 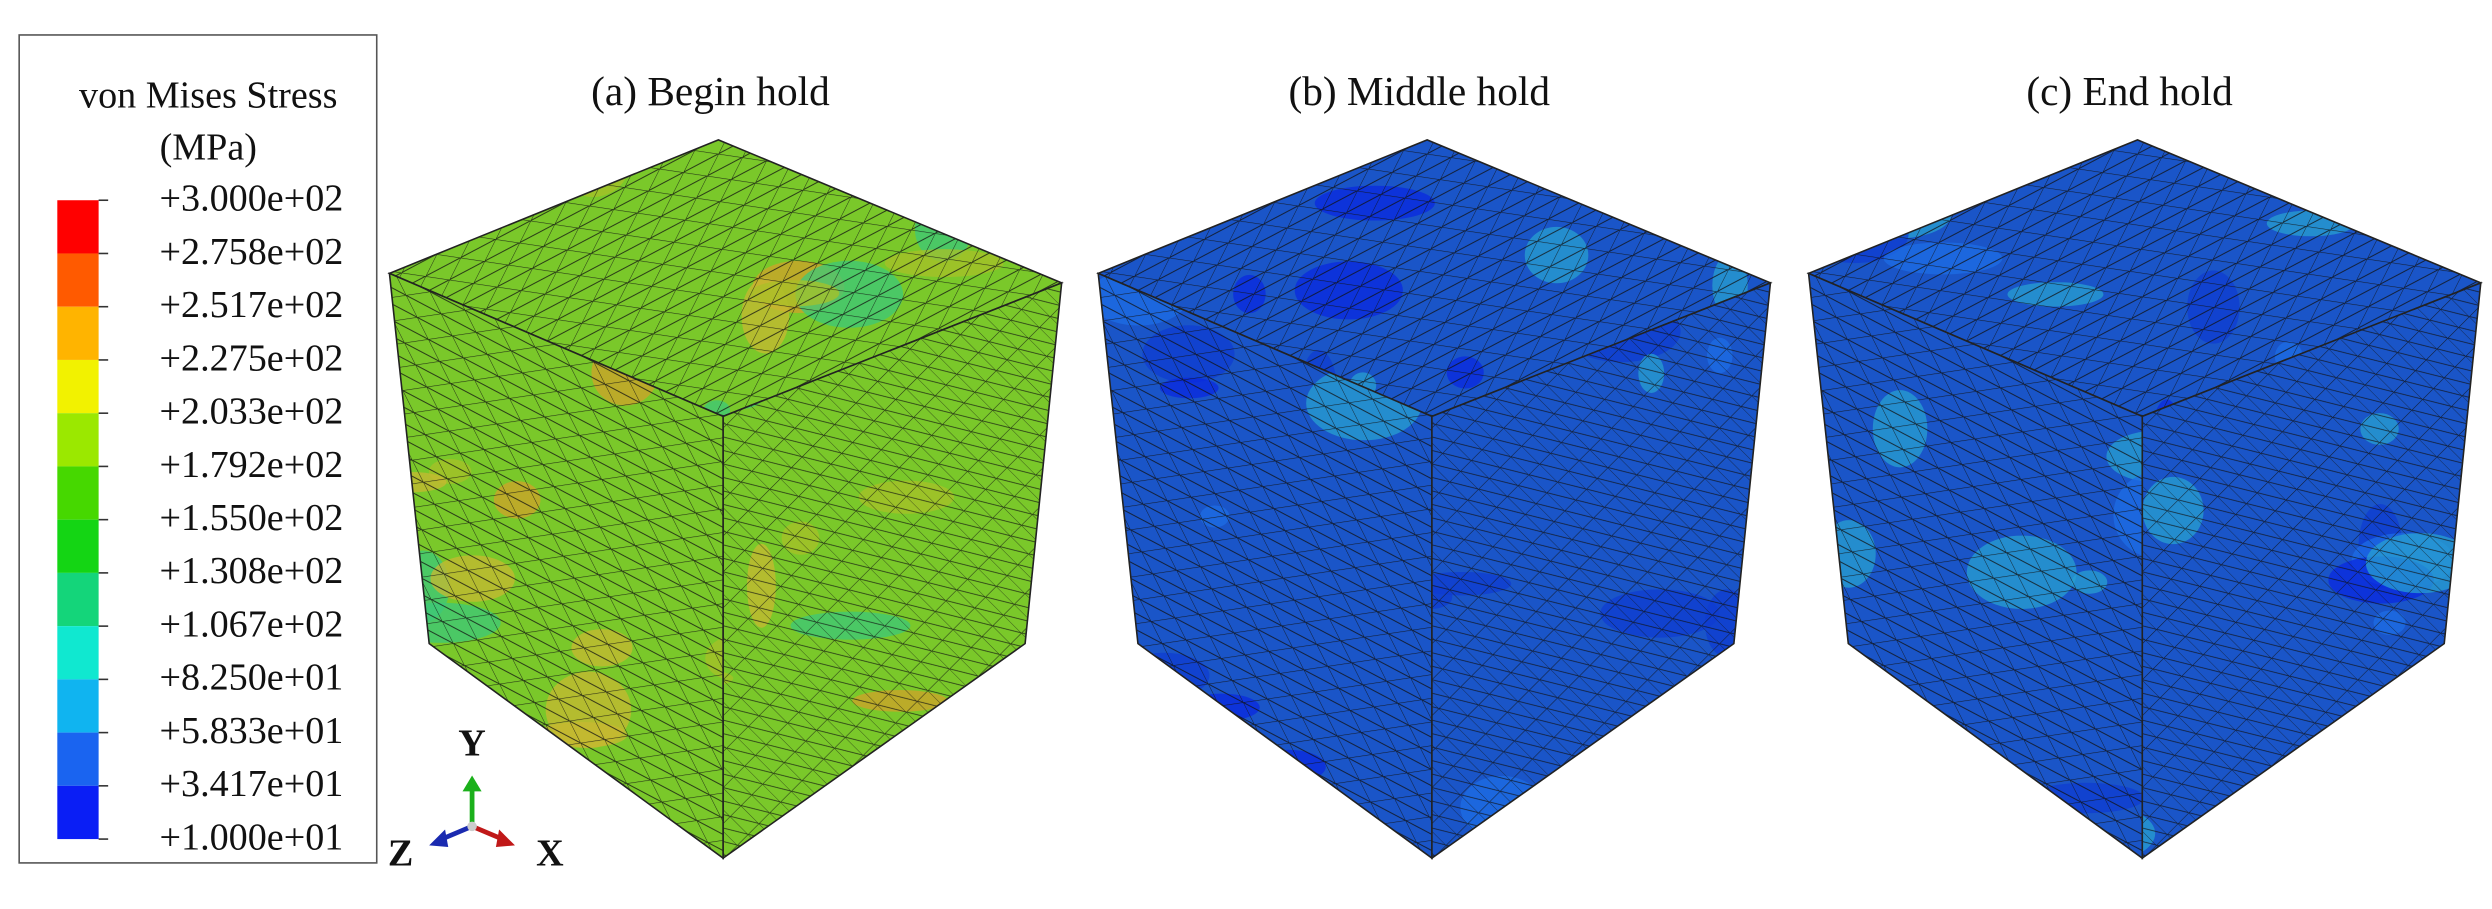 I want to click on legend-label: +2.275e+02, so click(x=252, y=358).